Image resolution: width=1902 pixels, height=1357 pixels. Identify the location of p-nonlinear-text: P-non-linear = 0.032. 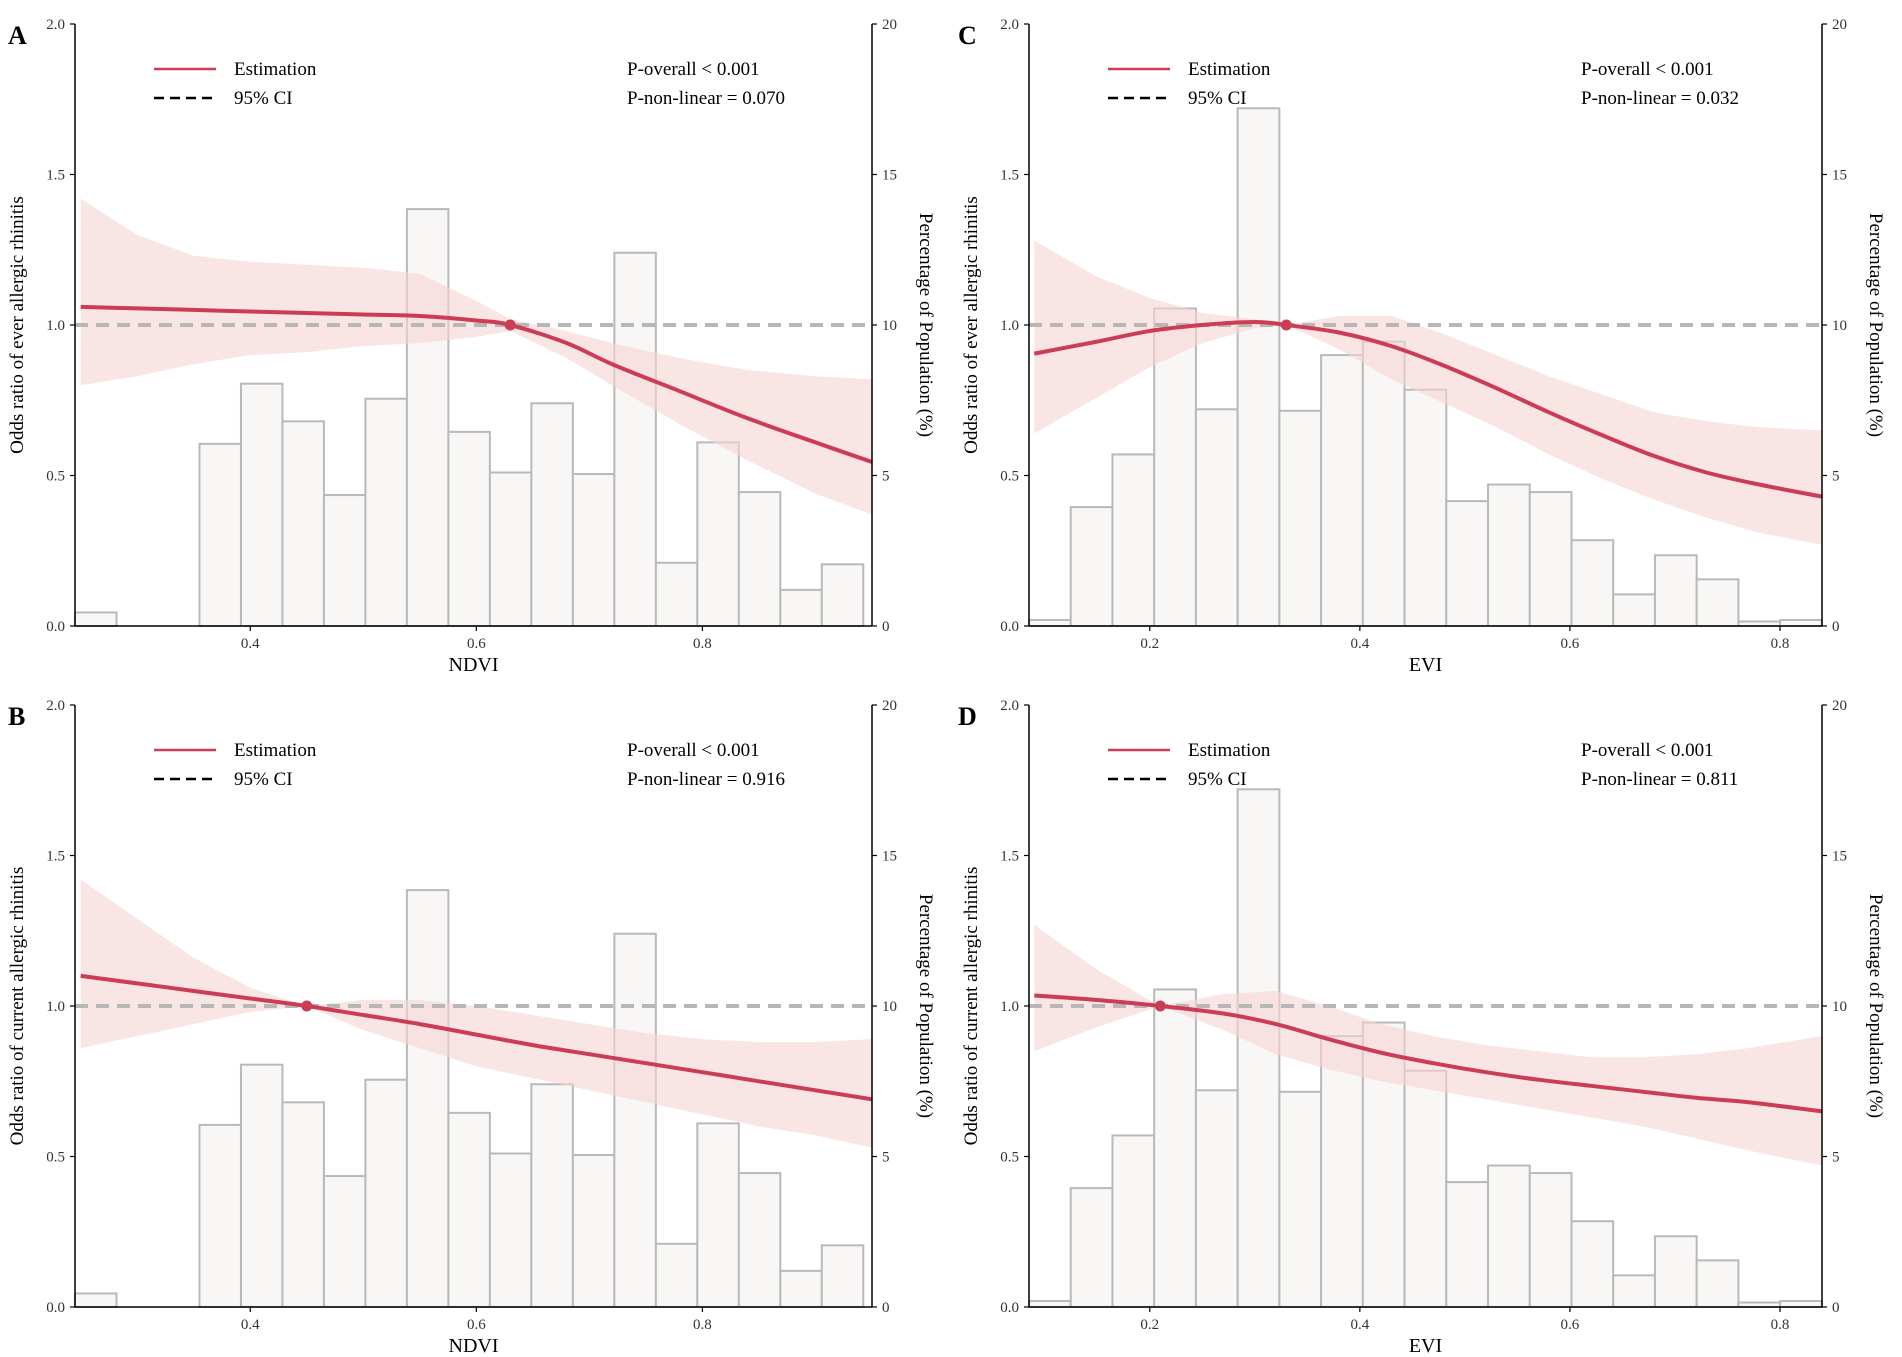
(1660, 98).